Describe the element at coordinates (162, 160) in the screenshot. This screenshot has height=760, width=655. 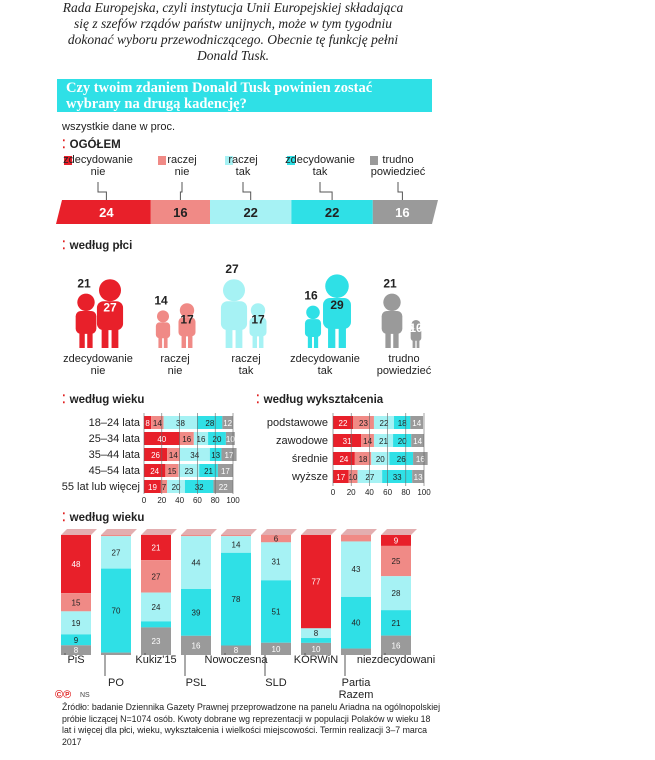
I see `legend-swatch` at that location.